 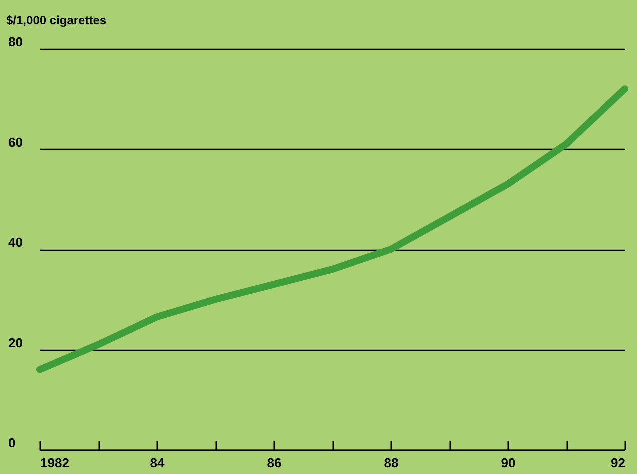 I want to click on x-tick-label: 88, so click(x=391, y=463).